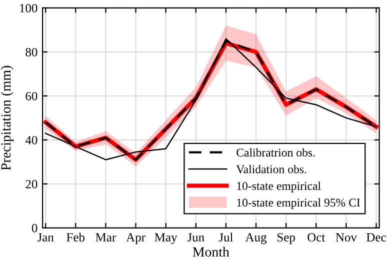 This screenshot has height=265, width=387. Describe the element at coordinates (166, 238) in the screenshot. I see `x-tick-label: May` at that location.